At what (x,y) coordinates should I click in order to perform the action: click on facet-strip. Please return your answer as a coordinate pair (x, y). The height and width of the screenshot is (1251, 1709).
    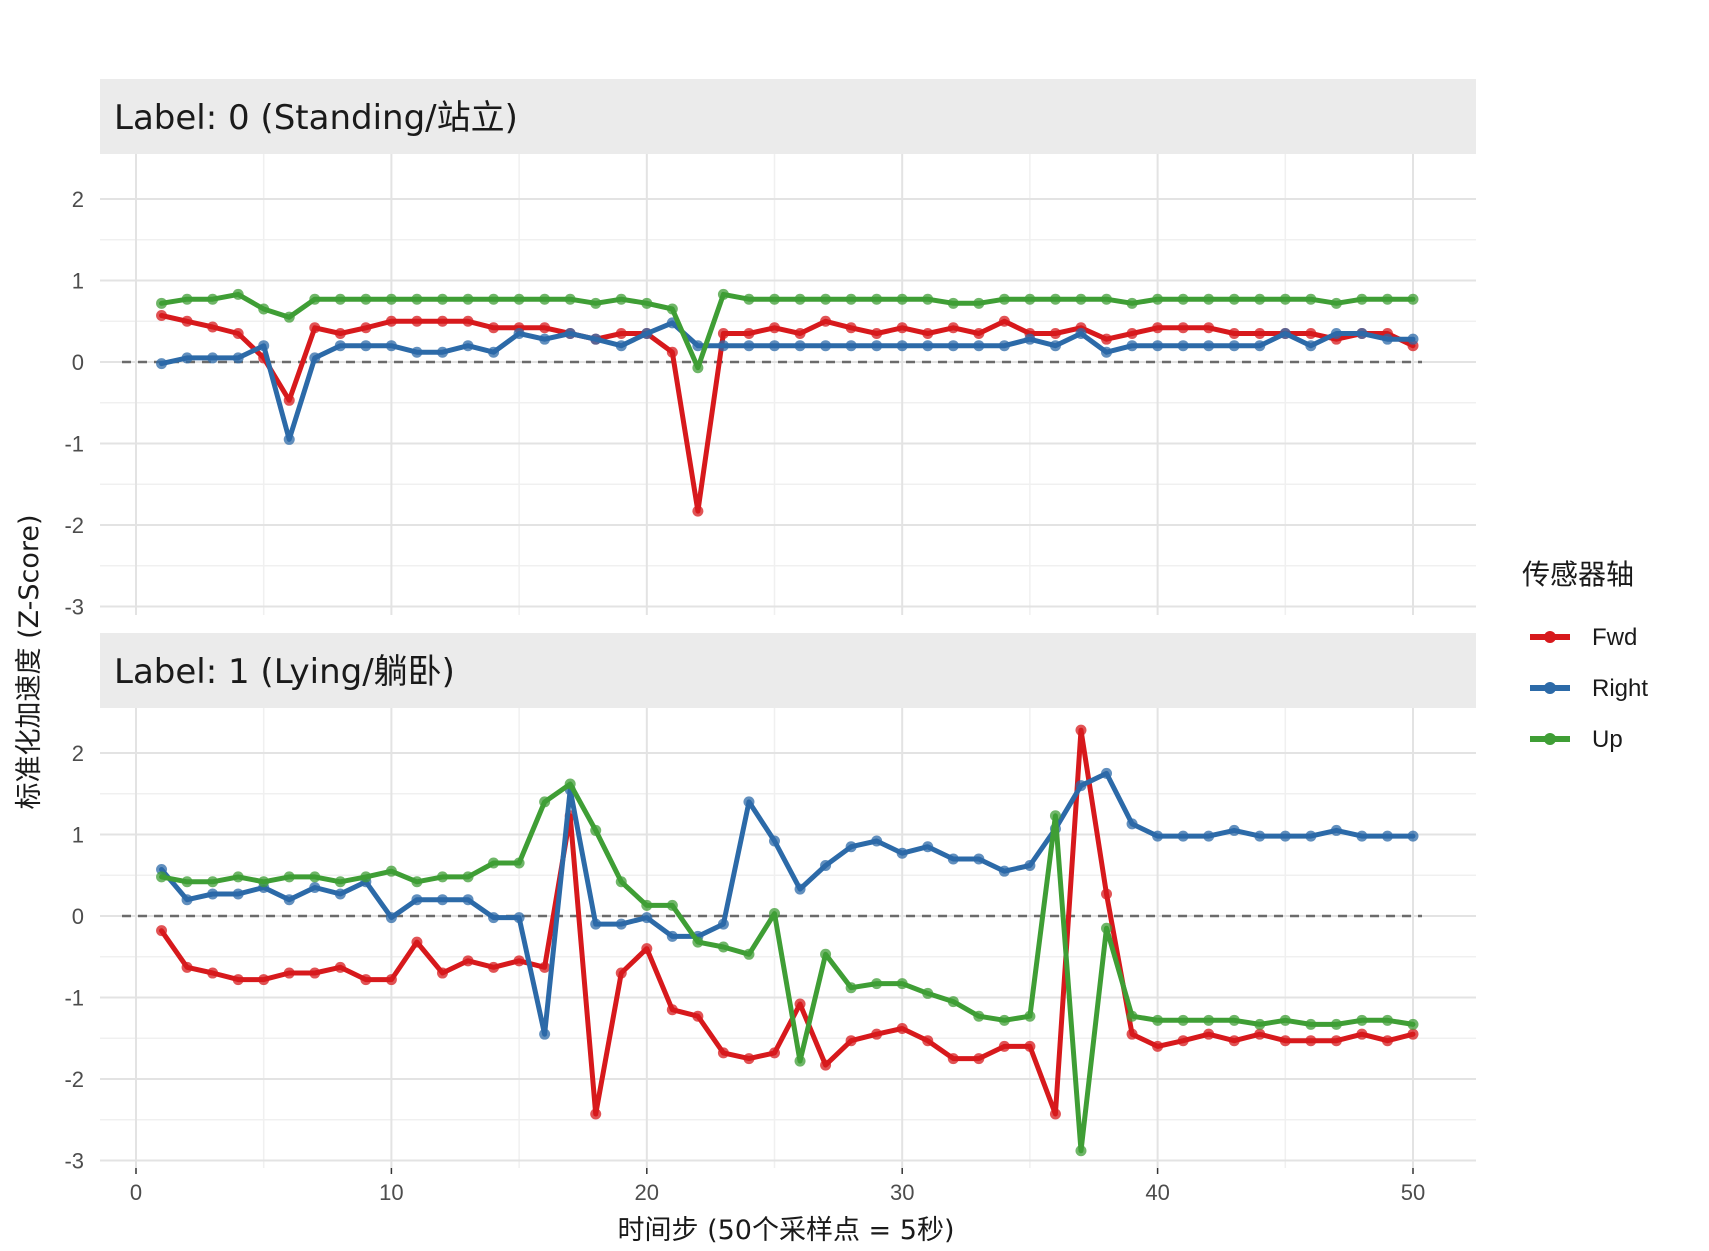
    Looking at the image, I should click on (788, 116).